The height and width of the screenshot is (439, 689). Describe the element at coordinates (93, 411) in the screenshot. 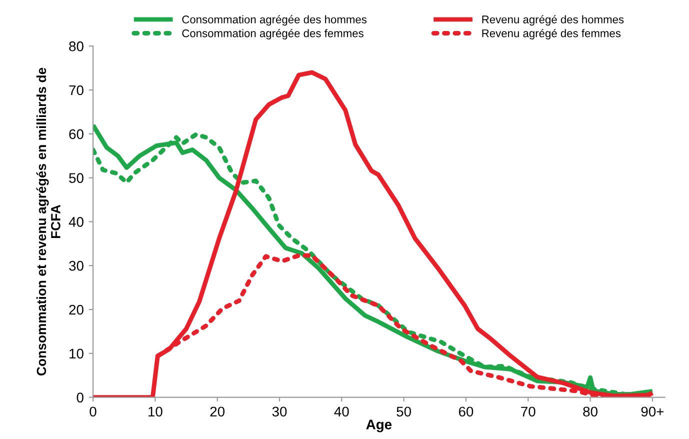

I see `x-tick-label: 0` at that location.